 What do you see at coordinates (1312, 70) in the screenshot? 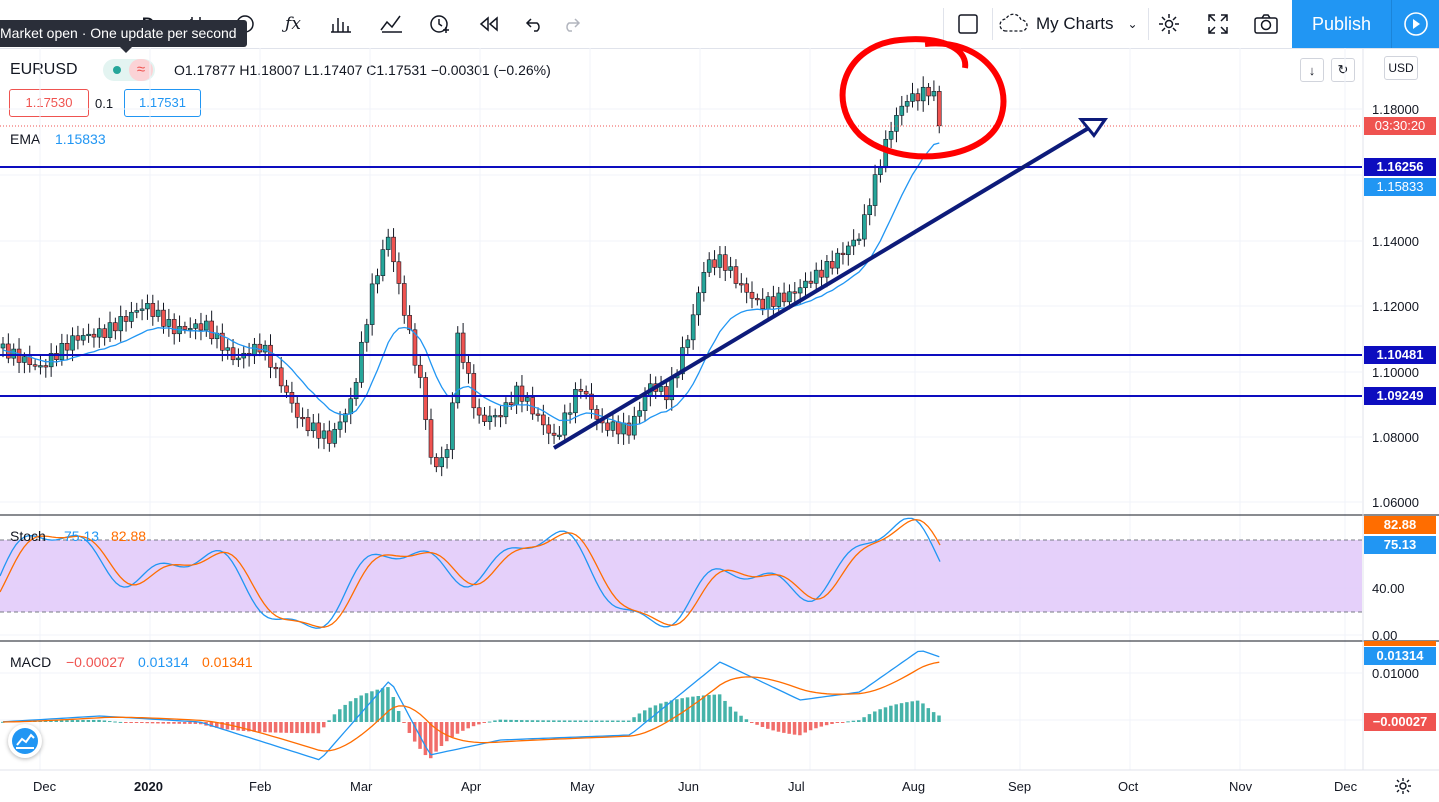
I see `collapse-icon: ↓` at bounding box center [1312, 70].